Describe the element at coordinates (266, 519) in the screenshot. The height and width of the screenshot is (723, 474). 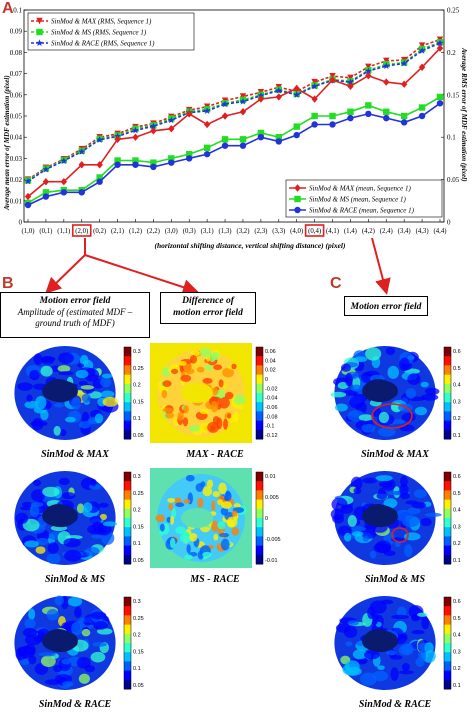
I see `colorbar-tick: 0` at that location.